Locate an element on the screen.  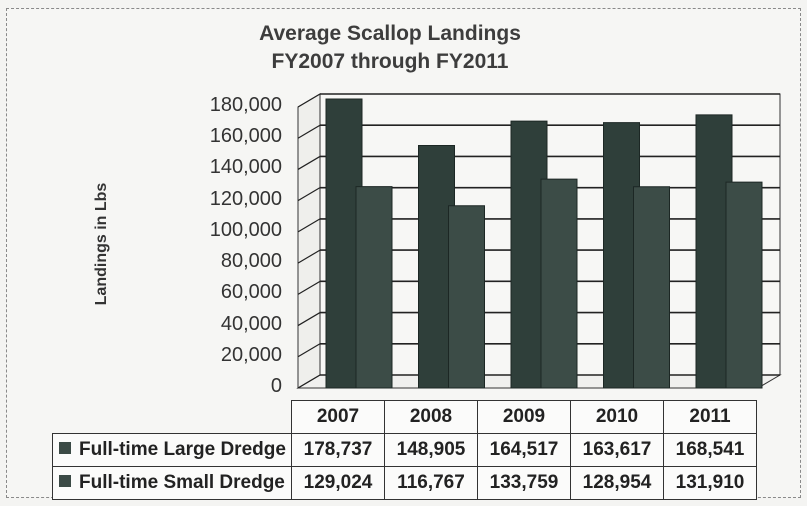
table-year-2011: 2011 is located at coordinates (710, 417).